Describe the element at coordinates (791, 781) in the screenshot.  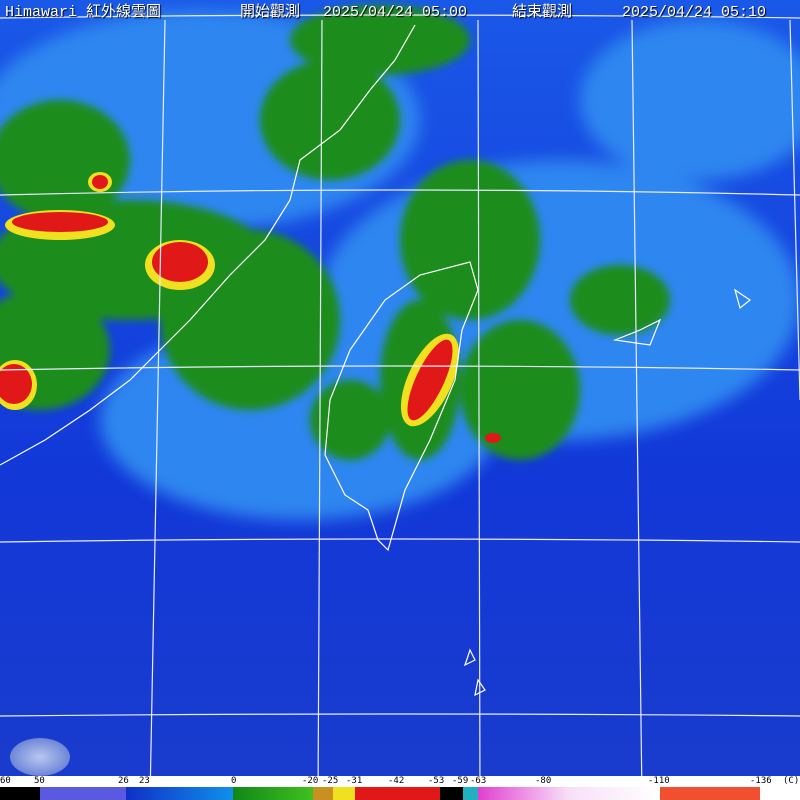
I see `scale-unit: (C)` at that location.